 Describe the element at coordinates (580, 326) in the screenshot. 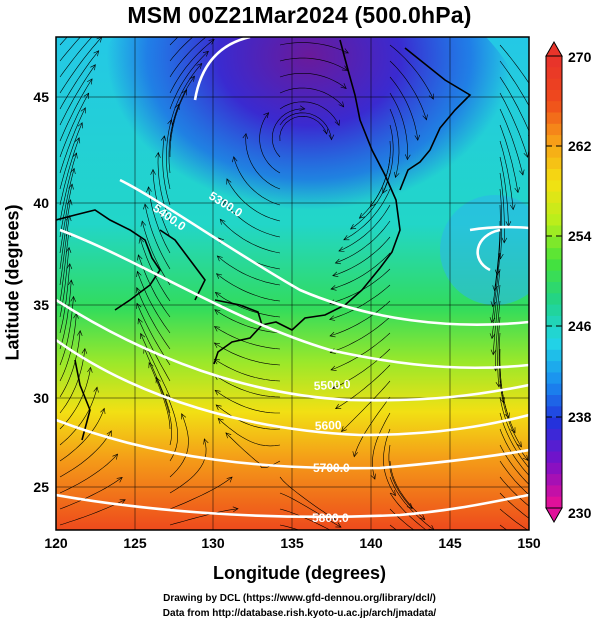

I see `colorbar-tick-label: 246` at that location.